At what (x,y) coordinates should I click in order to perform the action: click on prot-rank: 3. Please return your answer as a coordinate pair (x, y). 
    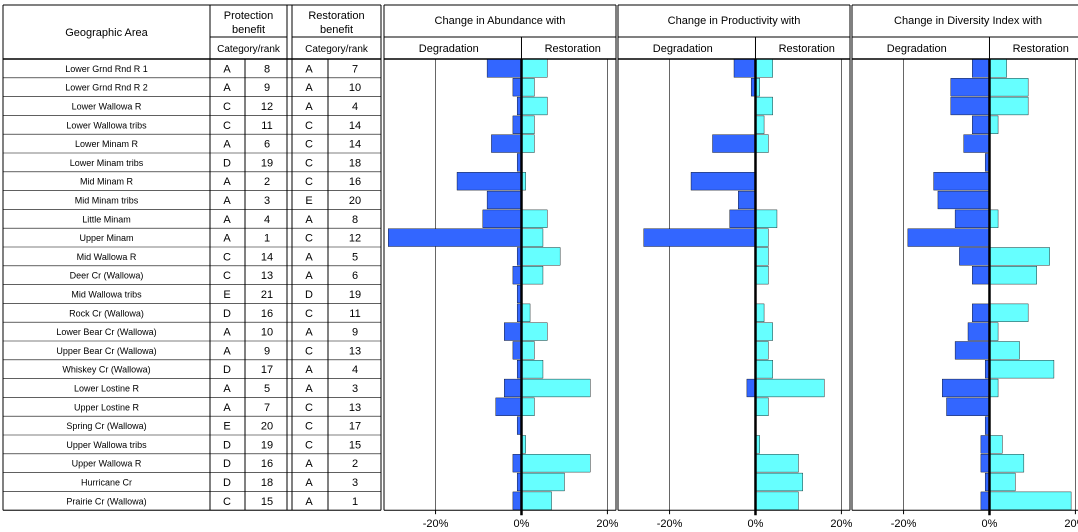
    Looking at the image, I should click on (267, 201).